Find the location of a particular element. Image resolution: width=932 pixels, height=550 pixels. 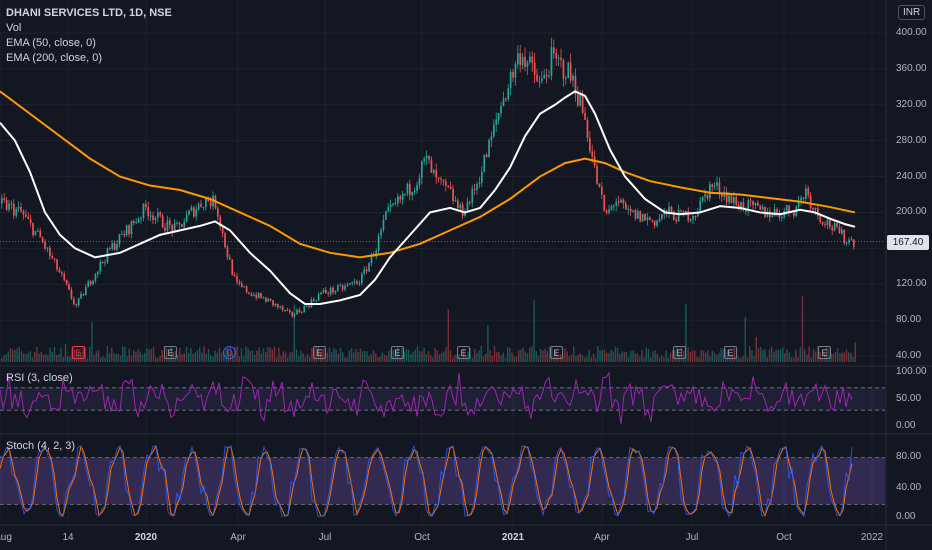

legend-ema200: EMA (200, close, 0) is located at coordinates (54, 58).